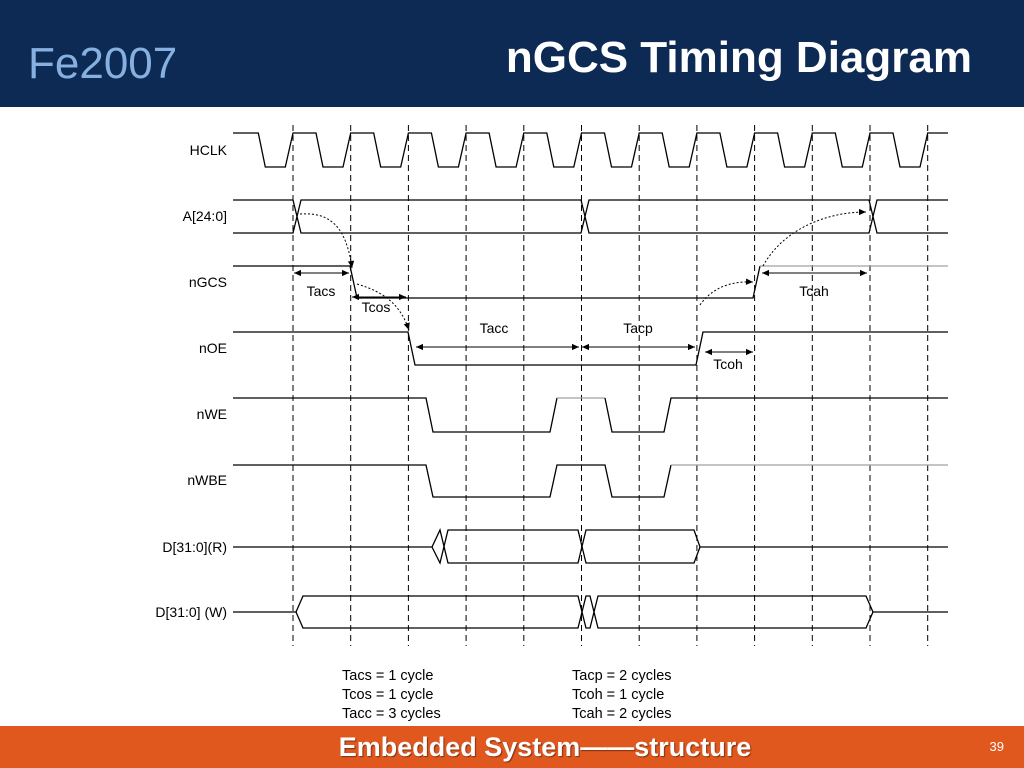 The width and height of the screenshot is (1024, 768). What do you see at coordinates (726, 292) in the screenshot?
I see `noe-to-ngcs-dependency-arrow` at bounding box center [726, 292].